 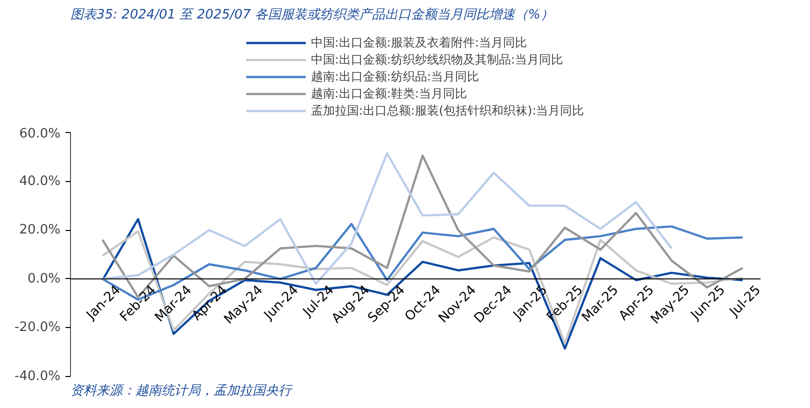 What do you see at coordinates (37, 328) in the screenshot?
I see `y-tick-label: -20.0%` at bounding box center [37, 328].